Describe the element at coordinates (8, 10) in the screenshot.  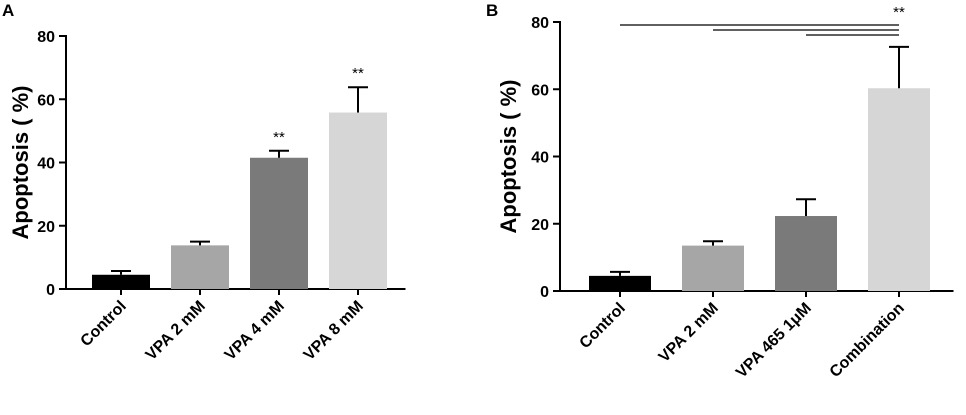
I see `panel-letter-a: A` at that location.